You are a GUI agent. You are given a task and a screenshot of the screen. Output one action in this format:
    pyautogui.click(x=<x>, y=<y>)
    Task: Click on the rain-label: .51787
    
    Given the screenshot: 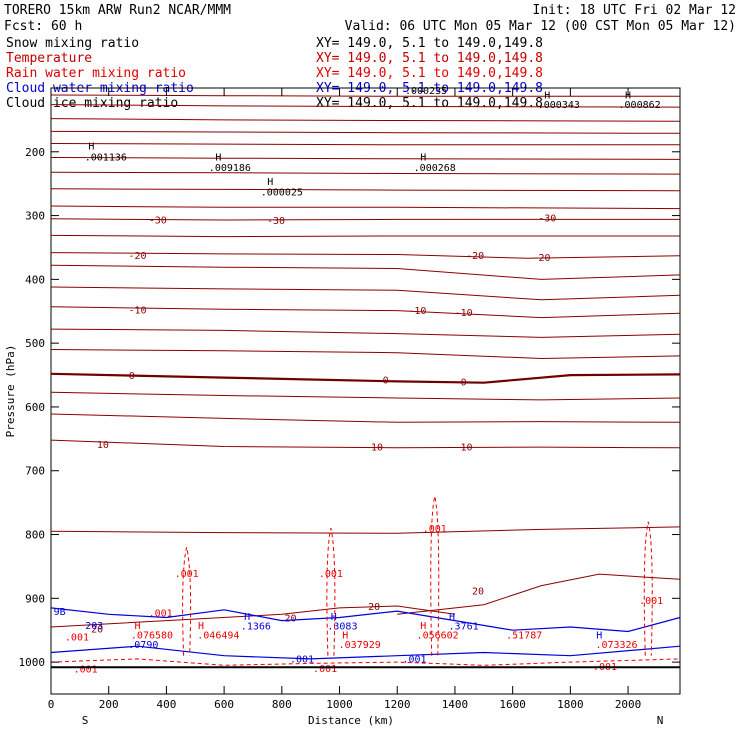 What is the action you would take?
    pyautogui.click(x=524, y=636)
    